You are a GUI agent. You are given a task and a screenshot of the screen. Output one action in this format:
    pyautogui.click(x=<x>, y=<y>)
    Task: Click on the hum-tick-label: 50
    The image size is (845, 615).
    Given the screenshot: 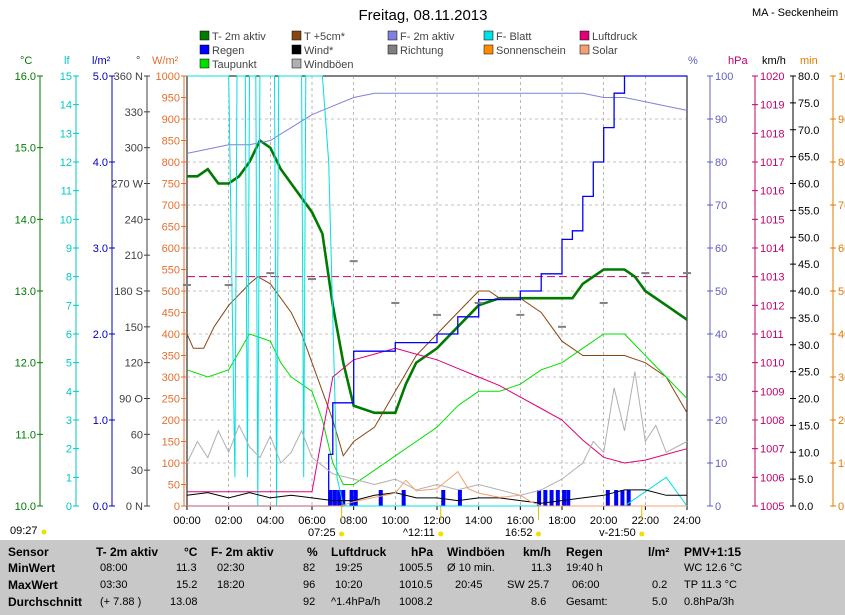 What is the action you would take?
    pyautogui.click(x=721, y=292)
    